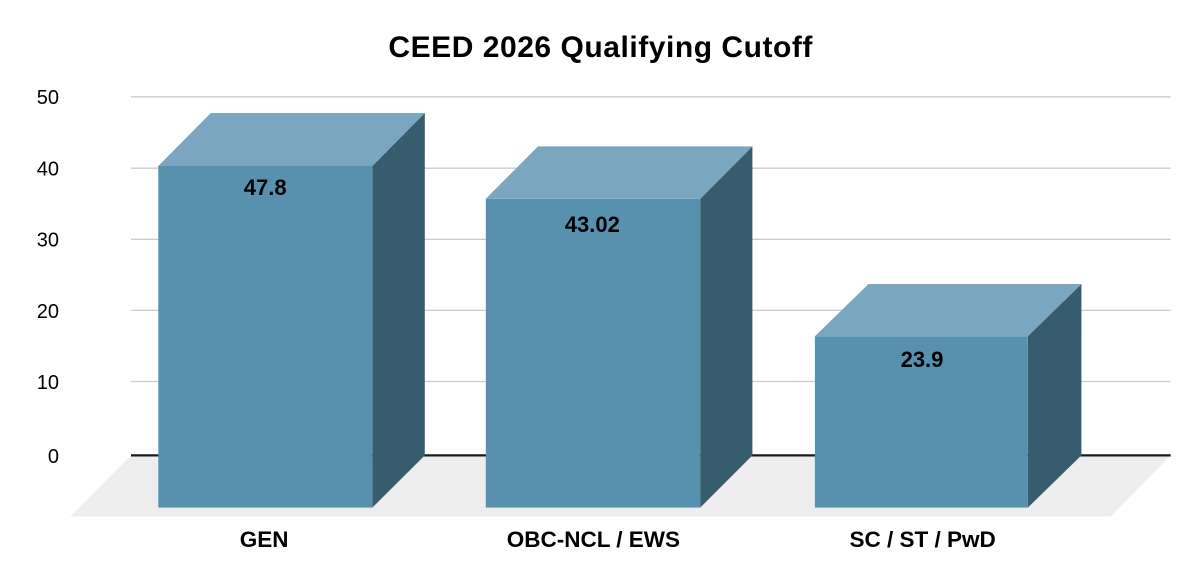 The height and width of the screenshot is (582, 1200). What do you see at coordinates (48, 241) in the screenshot?
I see `svg-text: 30` at bounding box center [48, 241].